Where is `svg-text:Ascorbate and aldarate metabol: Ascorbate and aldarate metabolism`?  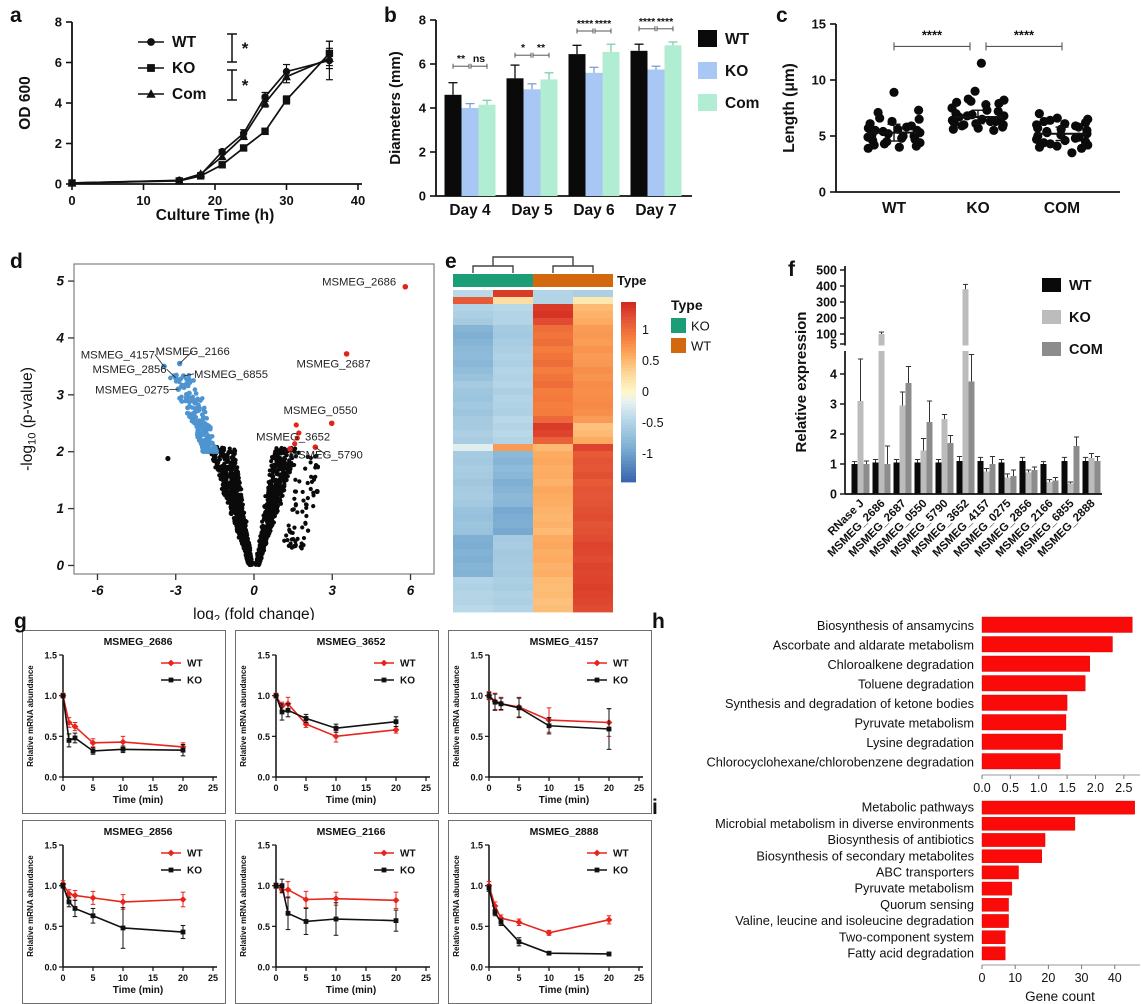
svg-text:Ascorbate and aldarate metabol: Ascorbate and aldarate metabolism is located at coordinates (873, 645).